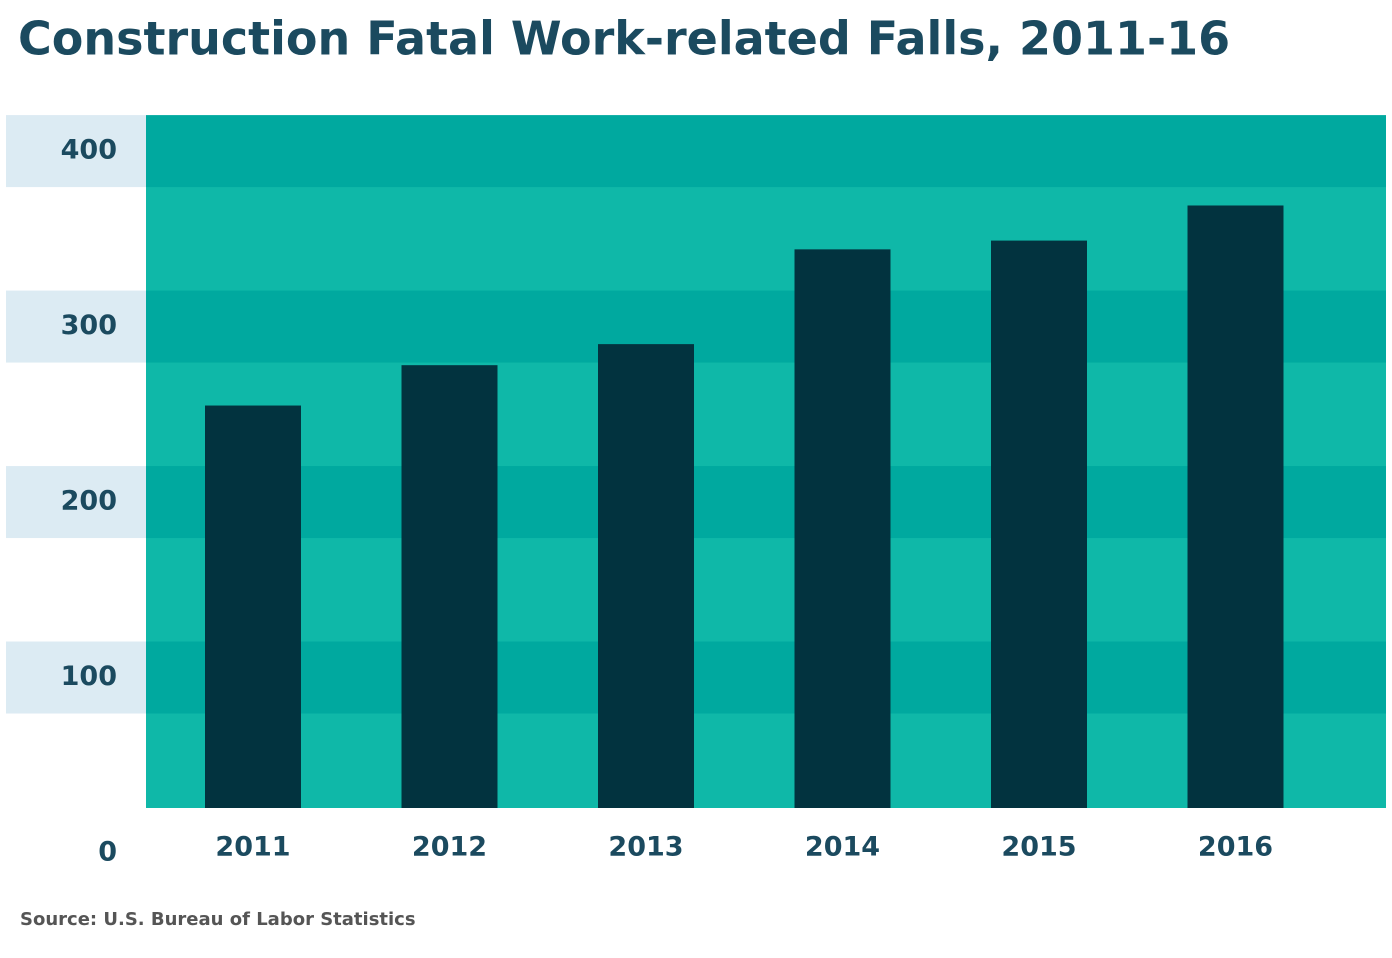  What do you see at coordinates (1038, 847) in the screenshot?
I see `x-tick-label: 2015` at bounding box center [1038, 847].